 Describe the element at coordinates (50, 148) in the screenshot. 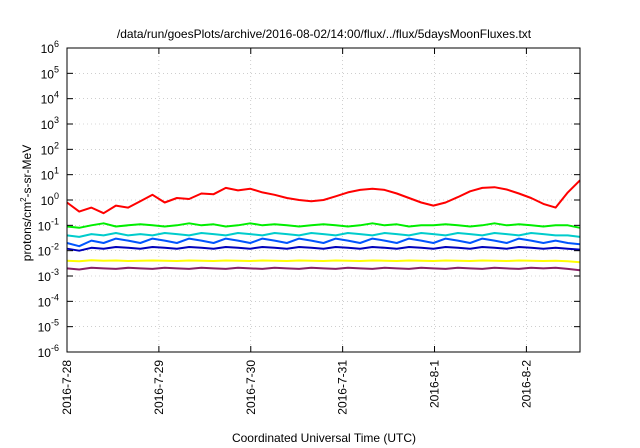

I see `y-tick-label: 10²` at that location.